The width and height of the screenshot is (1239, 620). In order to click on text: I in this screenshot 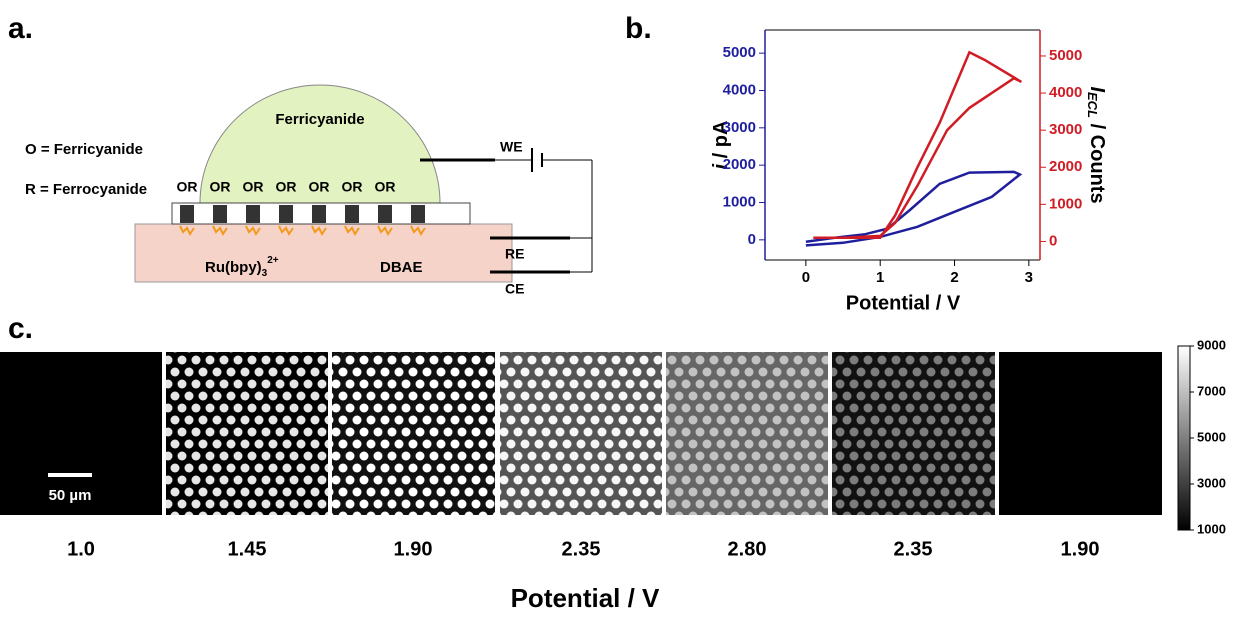, I will do `click(1097, 89)`.